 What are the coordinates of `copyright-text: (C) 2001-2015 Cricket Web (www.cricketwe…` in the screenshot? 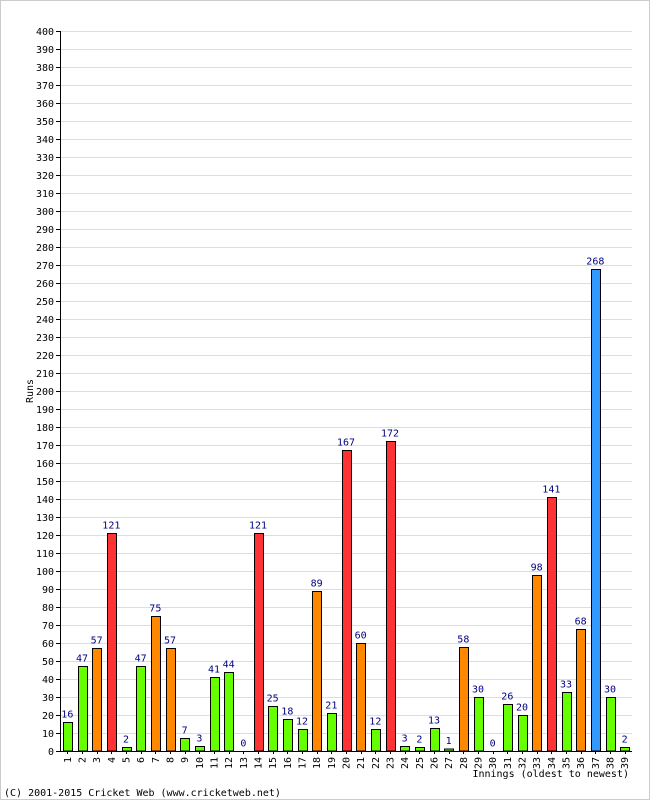 It's located at (142, 793).